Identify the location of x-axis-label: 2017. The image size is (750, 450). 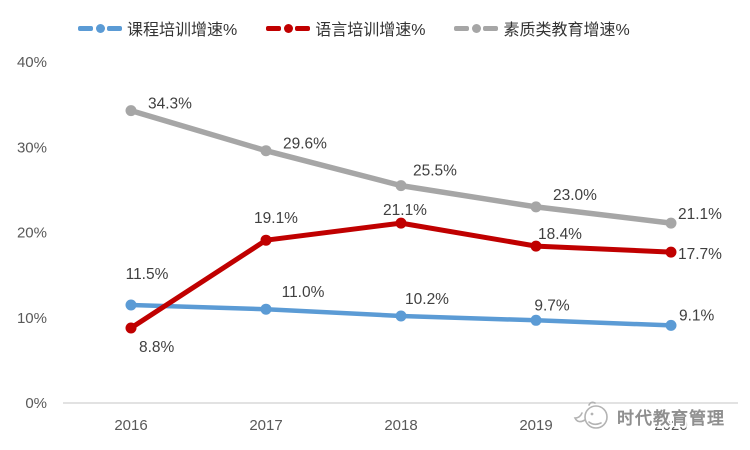
(265, 425).